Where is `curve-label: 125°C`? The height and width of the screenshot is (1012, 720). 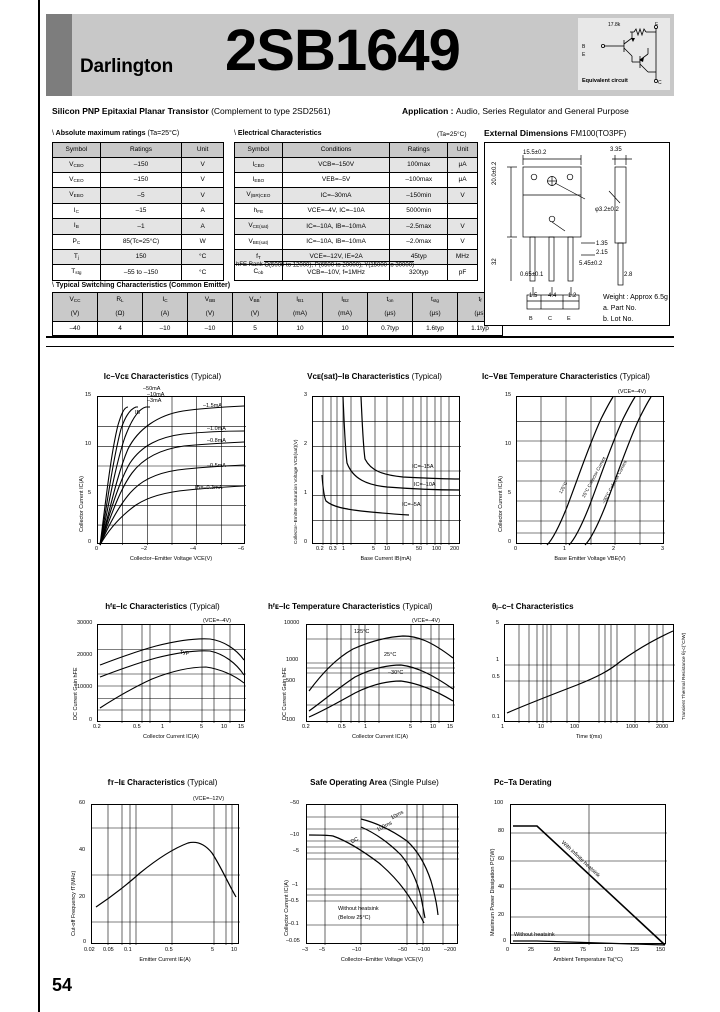 curve-label: 125°C is located at coordinates (362, 632).